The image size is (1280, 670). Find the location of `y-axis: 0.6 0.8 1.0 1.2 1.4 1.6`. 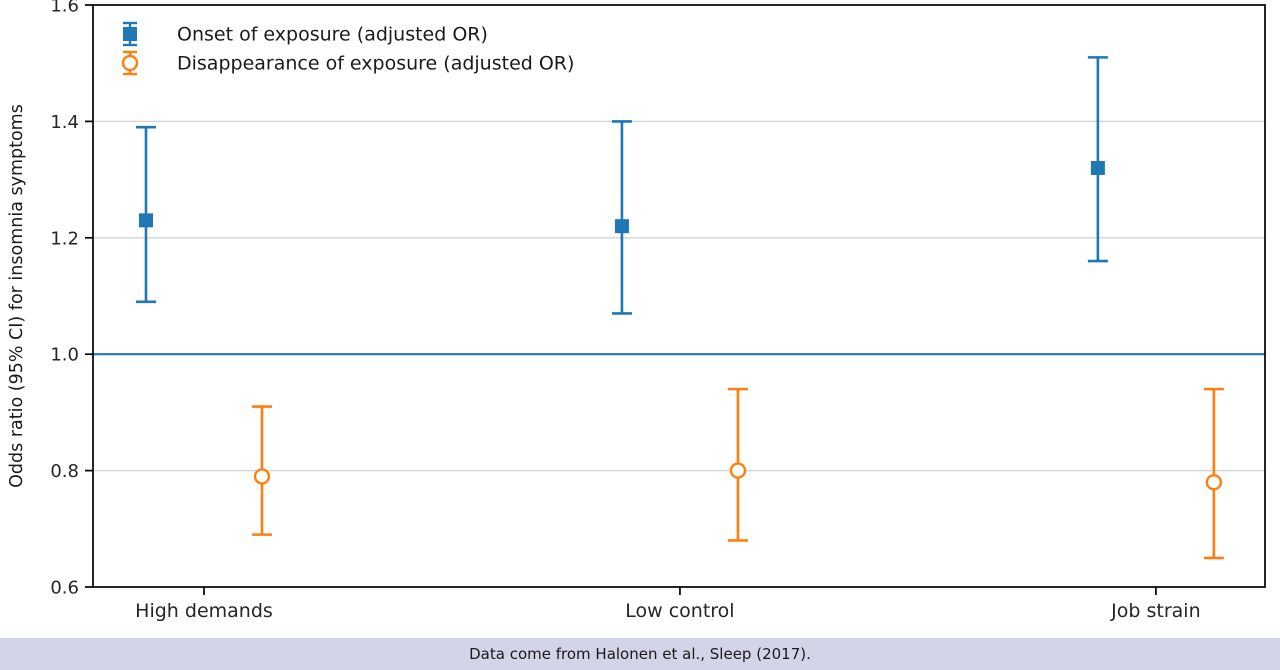

y-axis: 0.6 0.8 1.0 1.2 1.4 1.6 is located at coordinates (71, 299).